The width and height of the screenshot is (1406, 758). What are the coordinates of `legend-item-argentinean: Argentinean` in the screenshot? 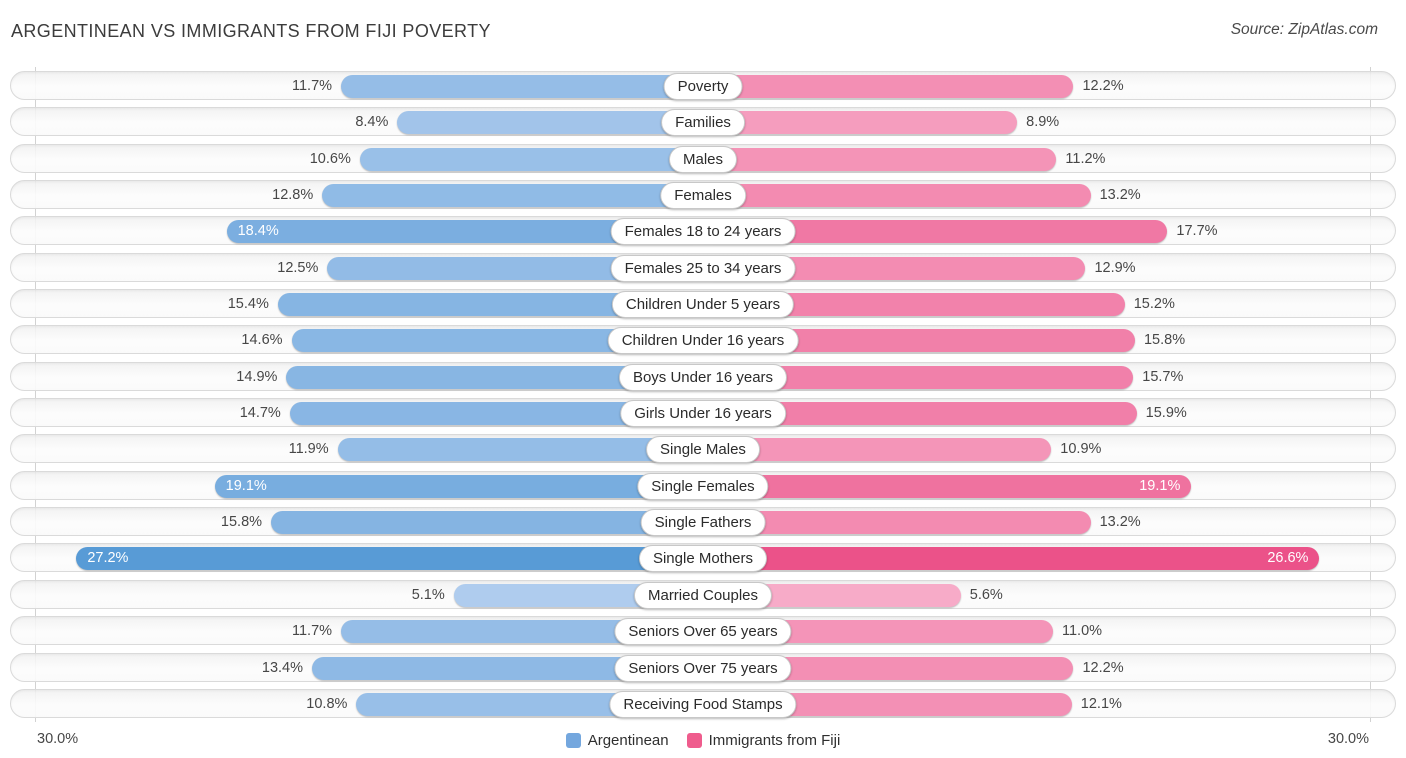 It's located at (617, 740).